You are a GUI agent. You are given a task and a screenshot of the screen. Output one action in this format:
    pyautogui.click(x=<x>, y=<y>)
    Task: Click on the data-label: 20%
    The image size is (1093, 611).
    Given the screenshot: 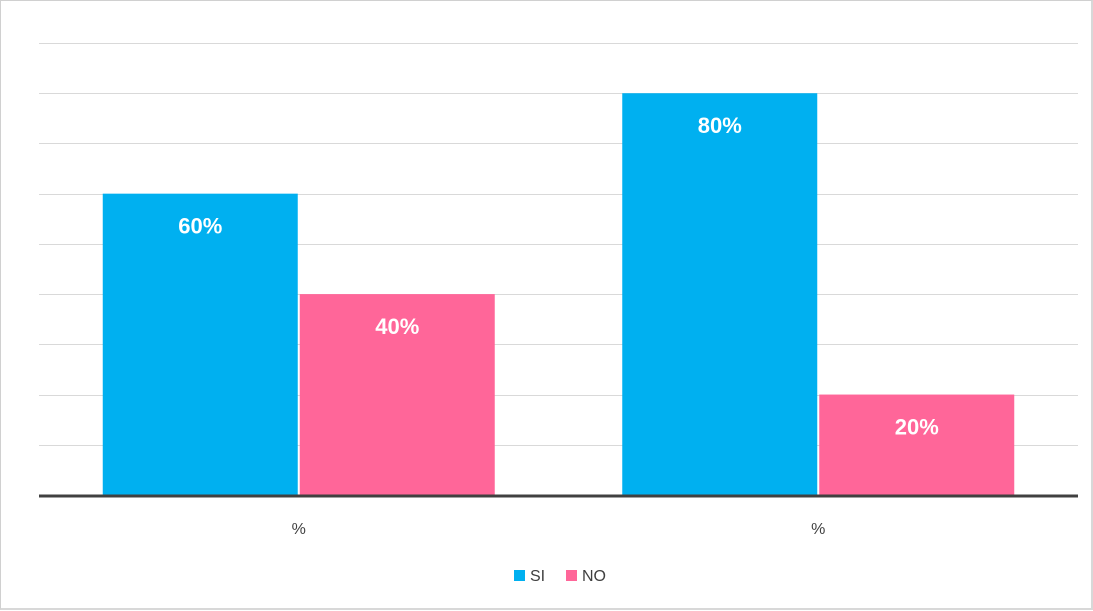 What is the action you would take?
    pyautogui.click(x=917, y=427)
    